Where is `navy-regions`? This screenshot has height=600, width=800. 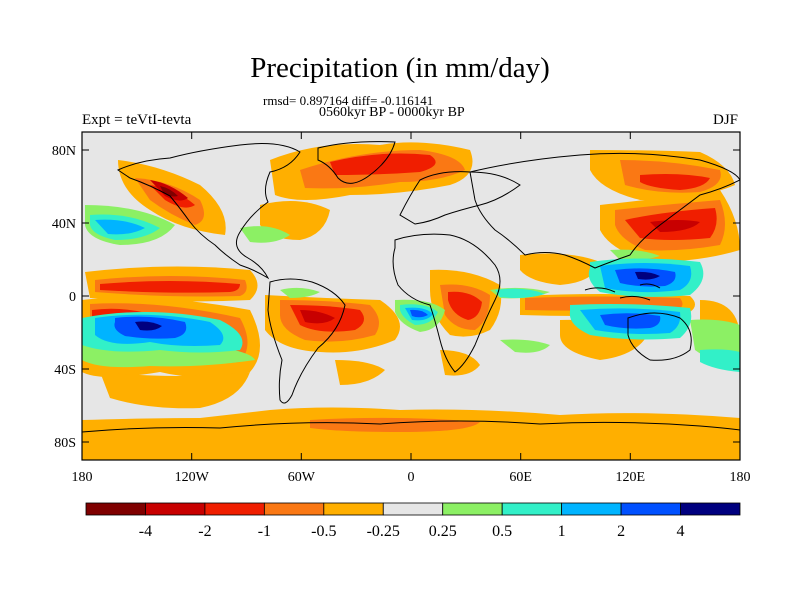 navy-regions is located at coordinates (397, 301).